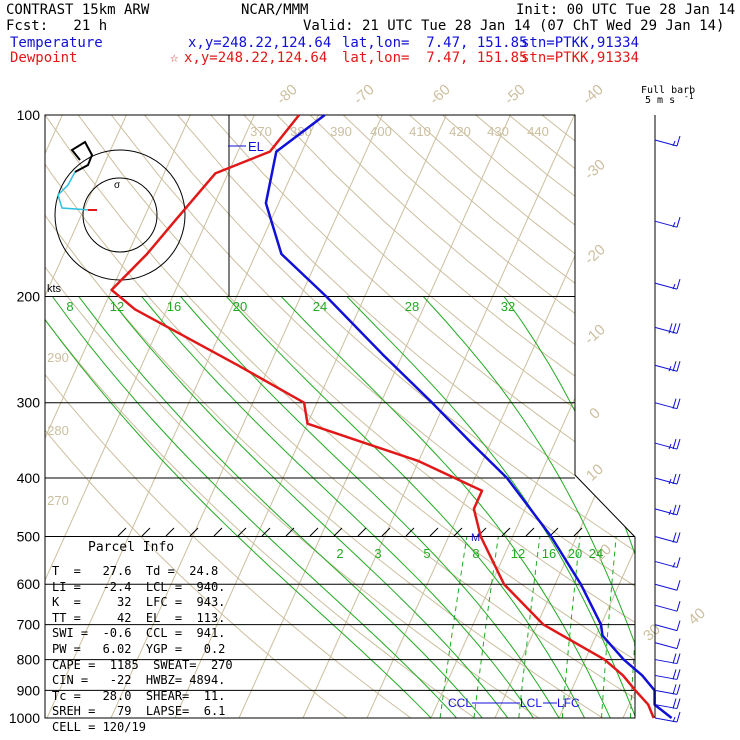 This screenshot has height=740, width=740. What do you see at coordinates (508, 306) in the screenshot?
I see `mixing-ratio-label: 32` at bounding box center [508, 306].